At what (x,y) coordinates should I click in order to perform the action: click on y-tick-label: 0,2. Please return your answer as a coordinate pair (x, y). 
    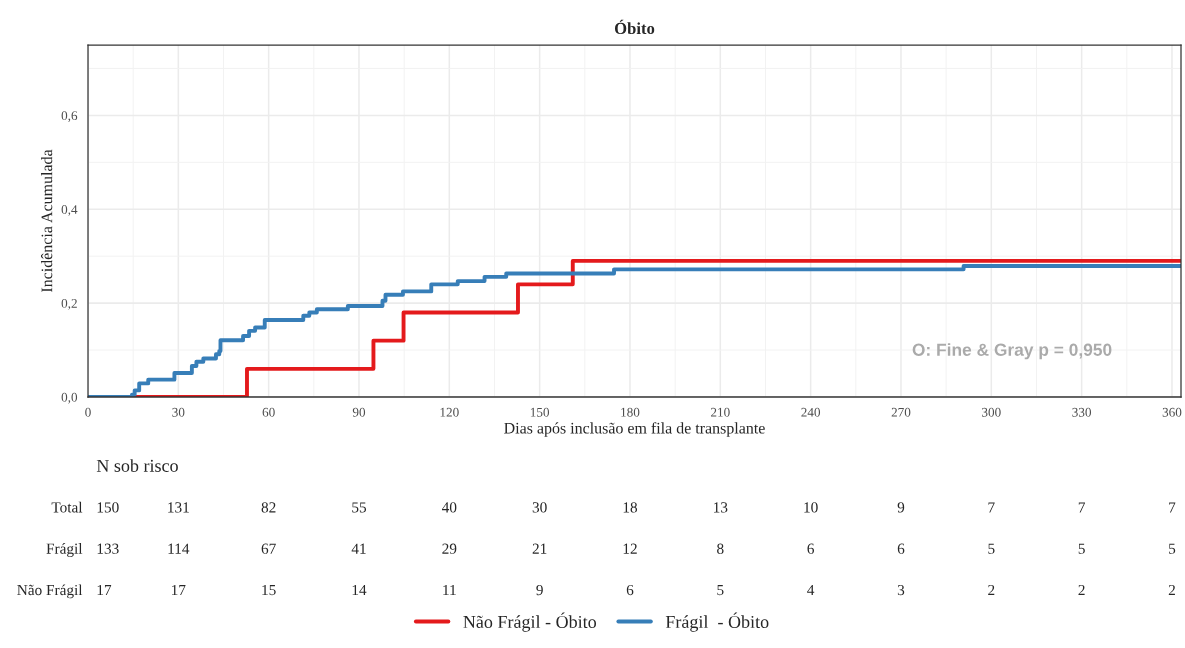
    Looking at the image, I should click on (69, 304).